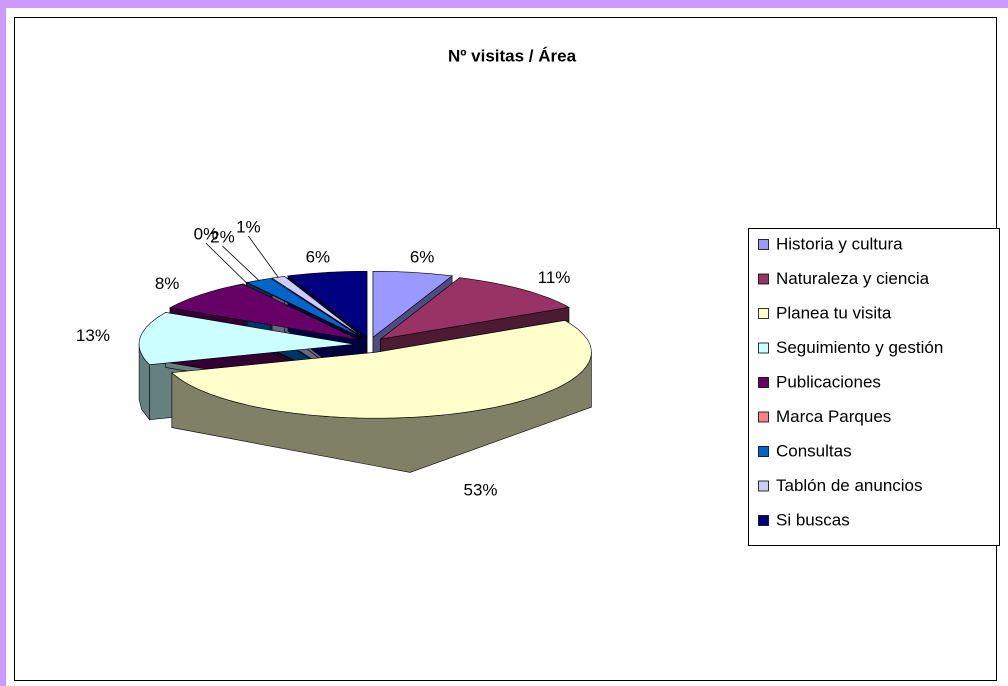 The image size is (1008, 686). I want to click on data-label: 2%, so click(222, 237).